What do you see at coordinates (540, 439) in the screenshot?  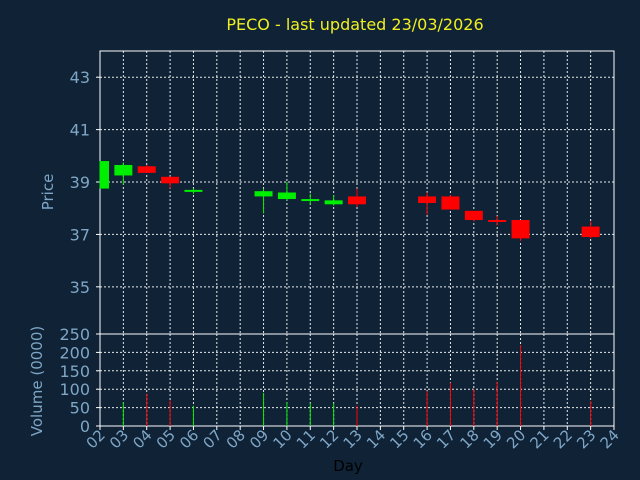 I see `x-tick-label: 21` at bounding box center [540, 439].